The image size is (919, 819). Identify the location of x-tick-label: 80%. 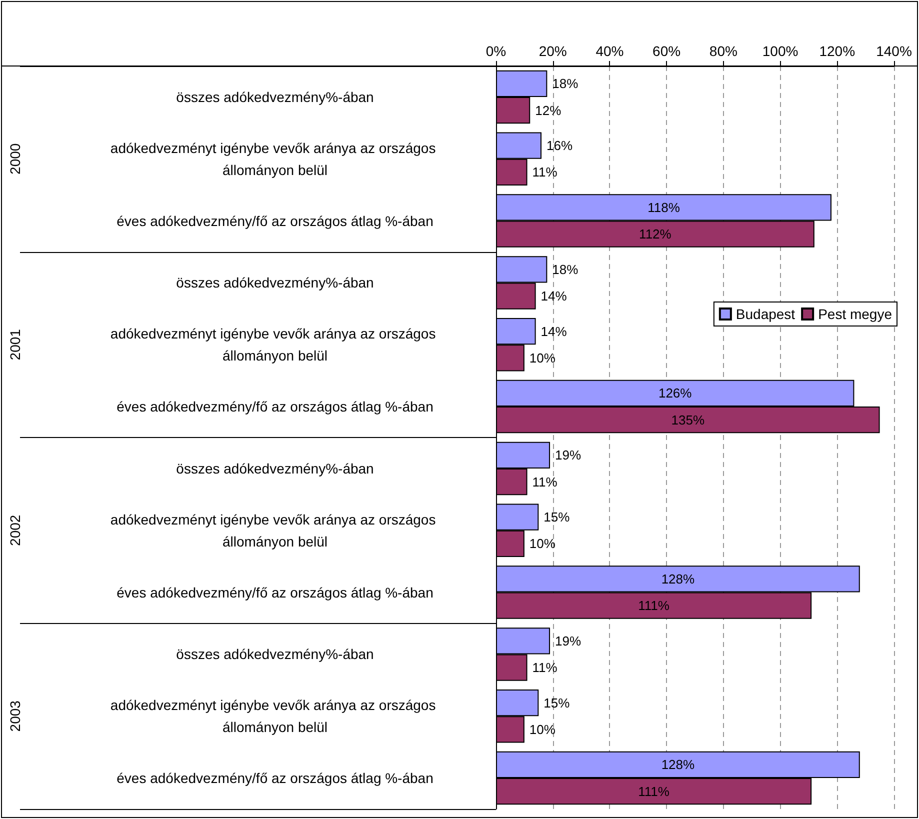
(723, 51).